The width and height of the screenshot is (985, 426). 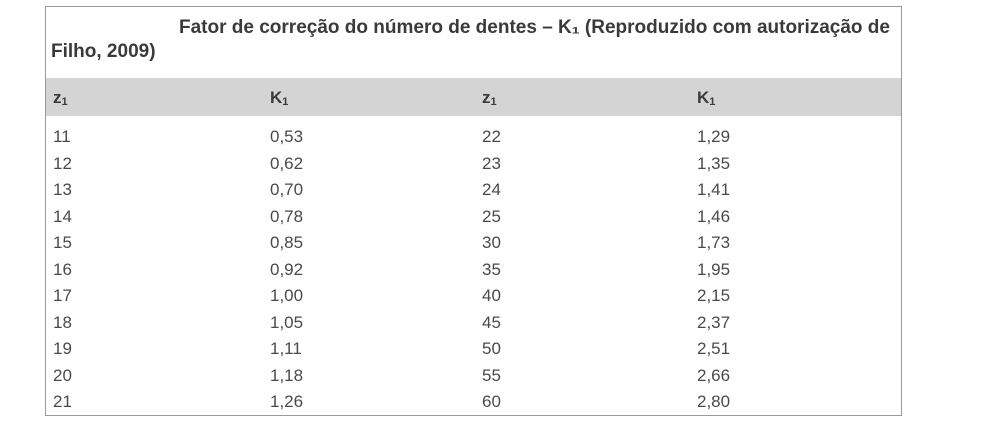 What do you see at coordinates (287, 136) in the screenshot?
I see `table-cell: 0,53` at bounding box center [287, 136].